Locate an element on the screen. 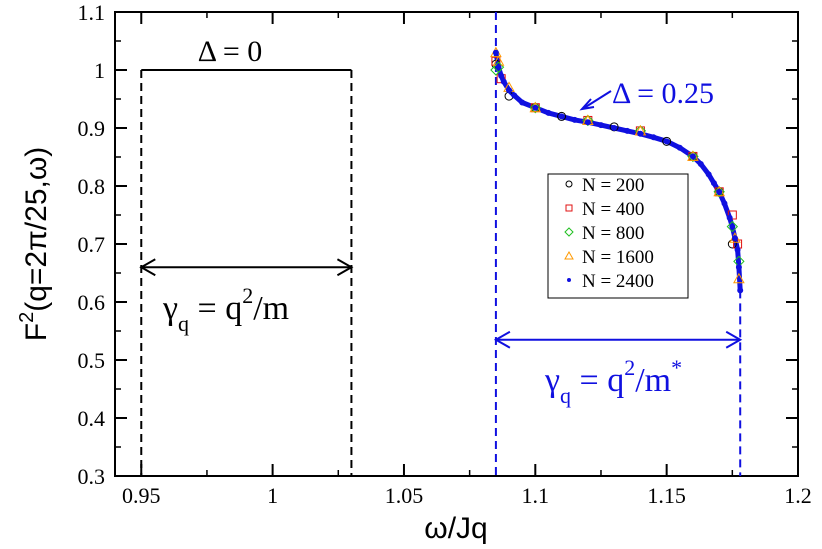 The width and height of the screenshot is (822, 549). legend-label-n400: N = 400 is located at coordinates (613, 209).